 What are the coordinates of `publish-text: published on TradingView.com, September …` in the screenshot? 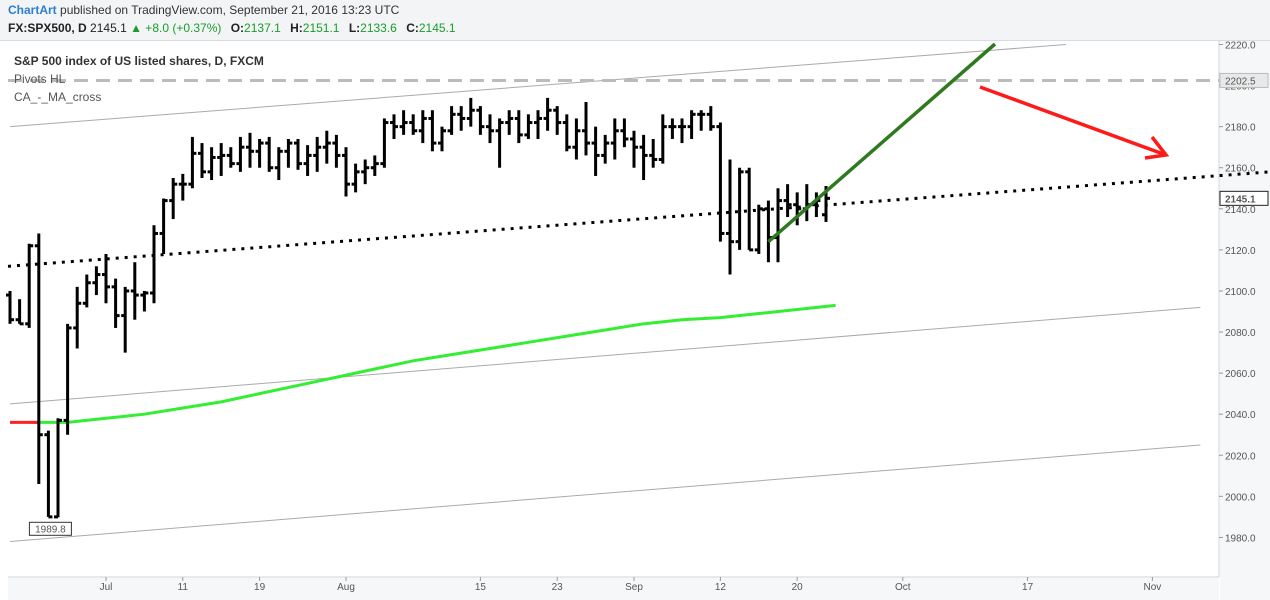 It's located at (230, 10).